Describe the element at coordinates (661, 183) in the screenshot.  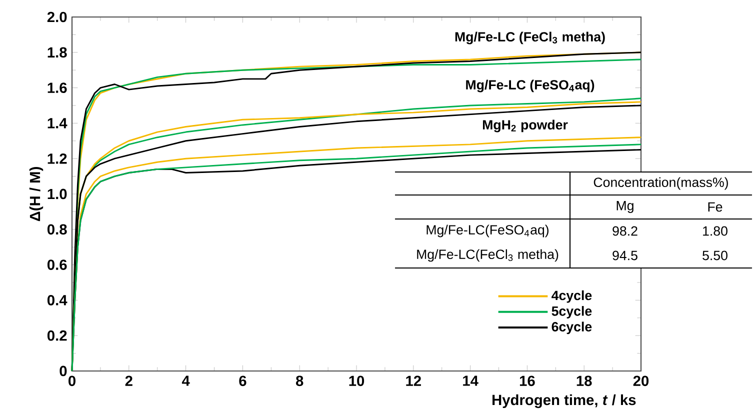
I see `annotation: Concentration(mass%)` at that location.